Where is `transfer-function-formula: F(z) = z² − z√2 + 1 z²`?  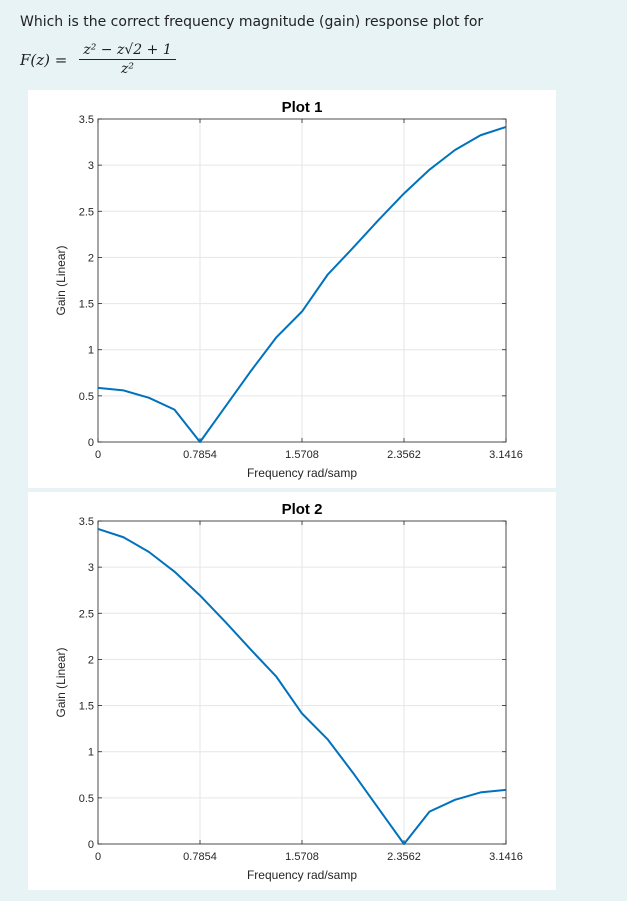 transfer-function-formula: F(z) = z² − z√2 + 1 z² is located at coordinates (98, 59).